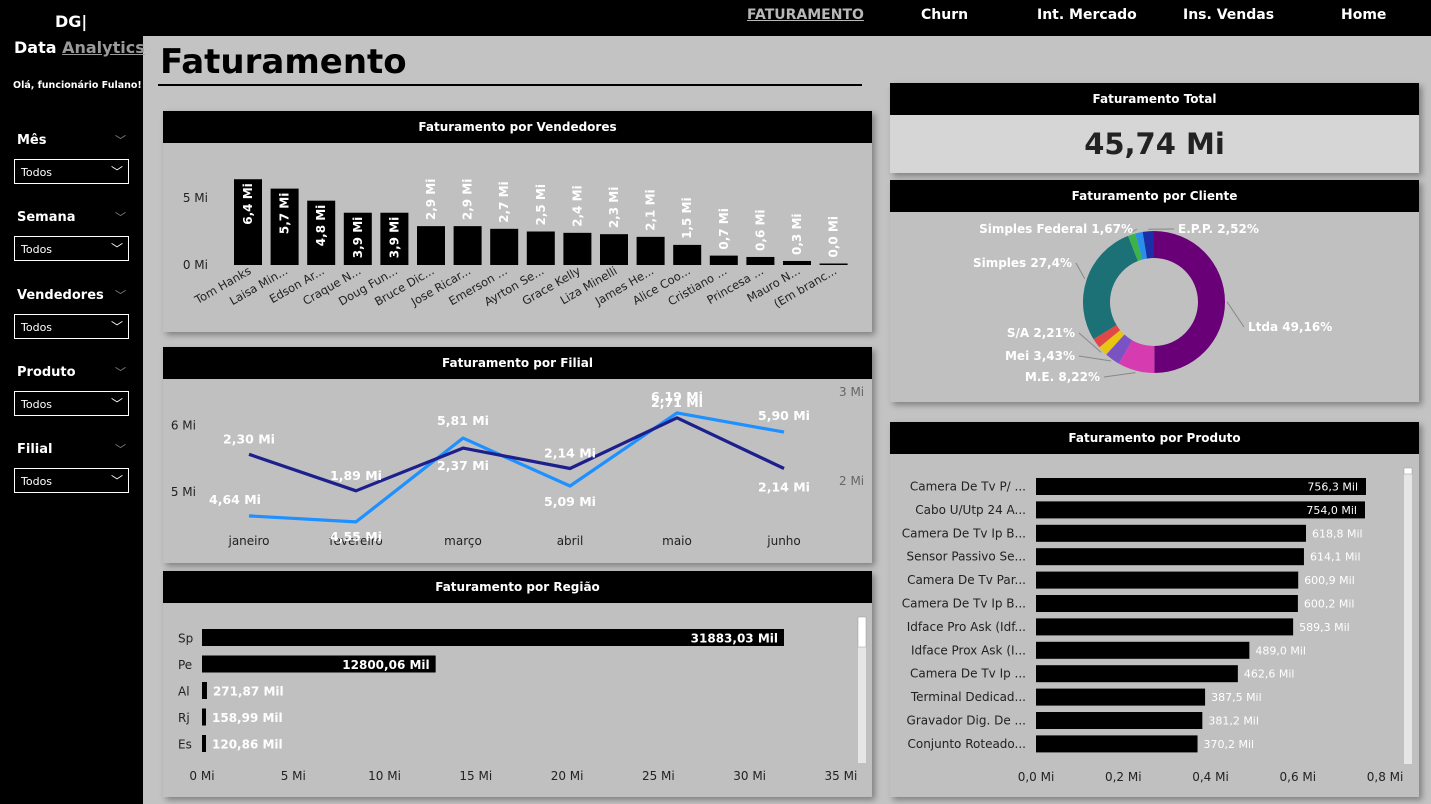 The image size is (1431, 804). Describe the element at coordinates (760, 230) in the screenshot. I see `data-label: 0,6 Mi` at that location.